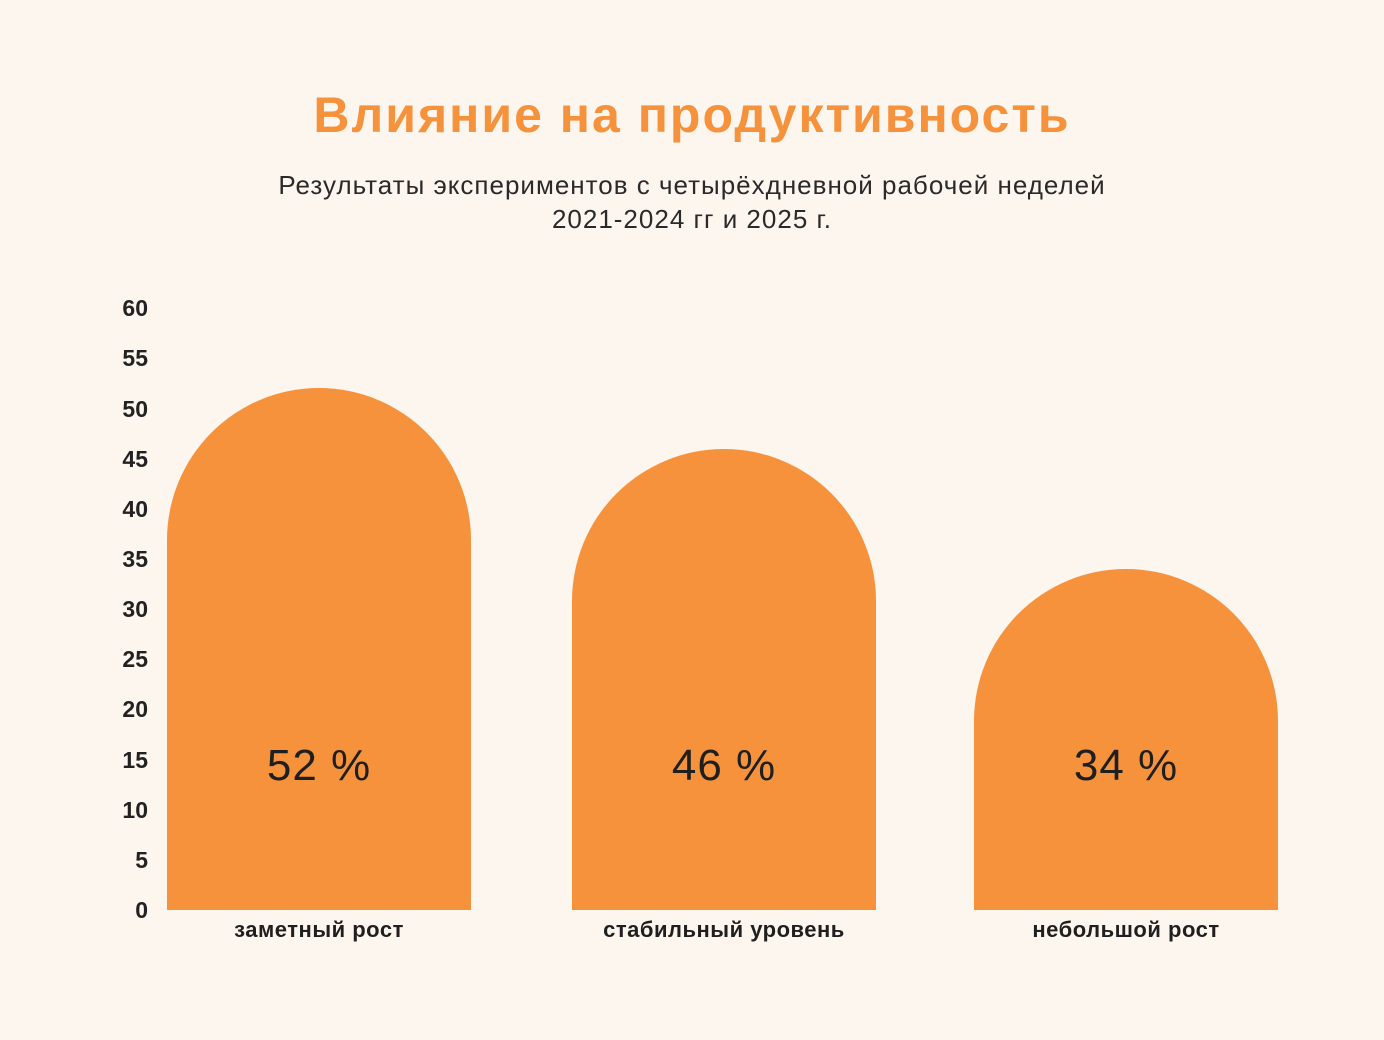 Image resolution: width=1384 pixels, height=1040 pixels. I want to click on page-title: Влияние на продуктивность, so click(692, 115).